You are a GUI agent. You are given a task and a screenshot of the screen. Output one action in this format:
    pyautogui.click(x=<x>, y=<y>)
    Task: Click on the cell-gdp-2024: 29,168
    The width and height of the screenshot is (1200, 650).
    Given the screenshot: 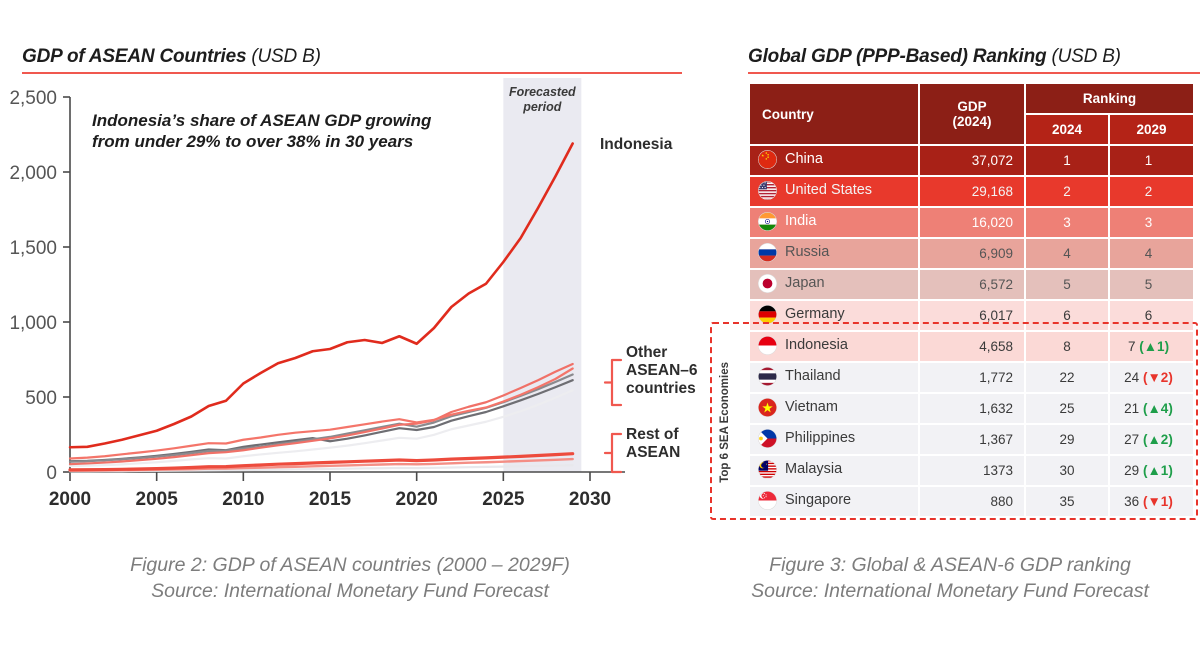 What is the action you would take?
    pyautogui.click(x=972, y=191)
    